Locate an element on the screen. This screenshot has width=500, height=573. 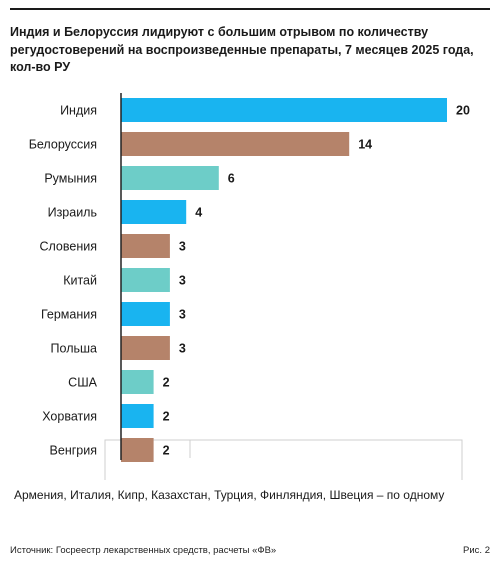
category-label: Хорватия is located at coordinates (69, 417).